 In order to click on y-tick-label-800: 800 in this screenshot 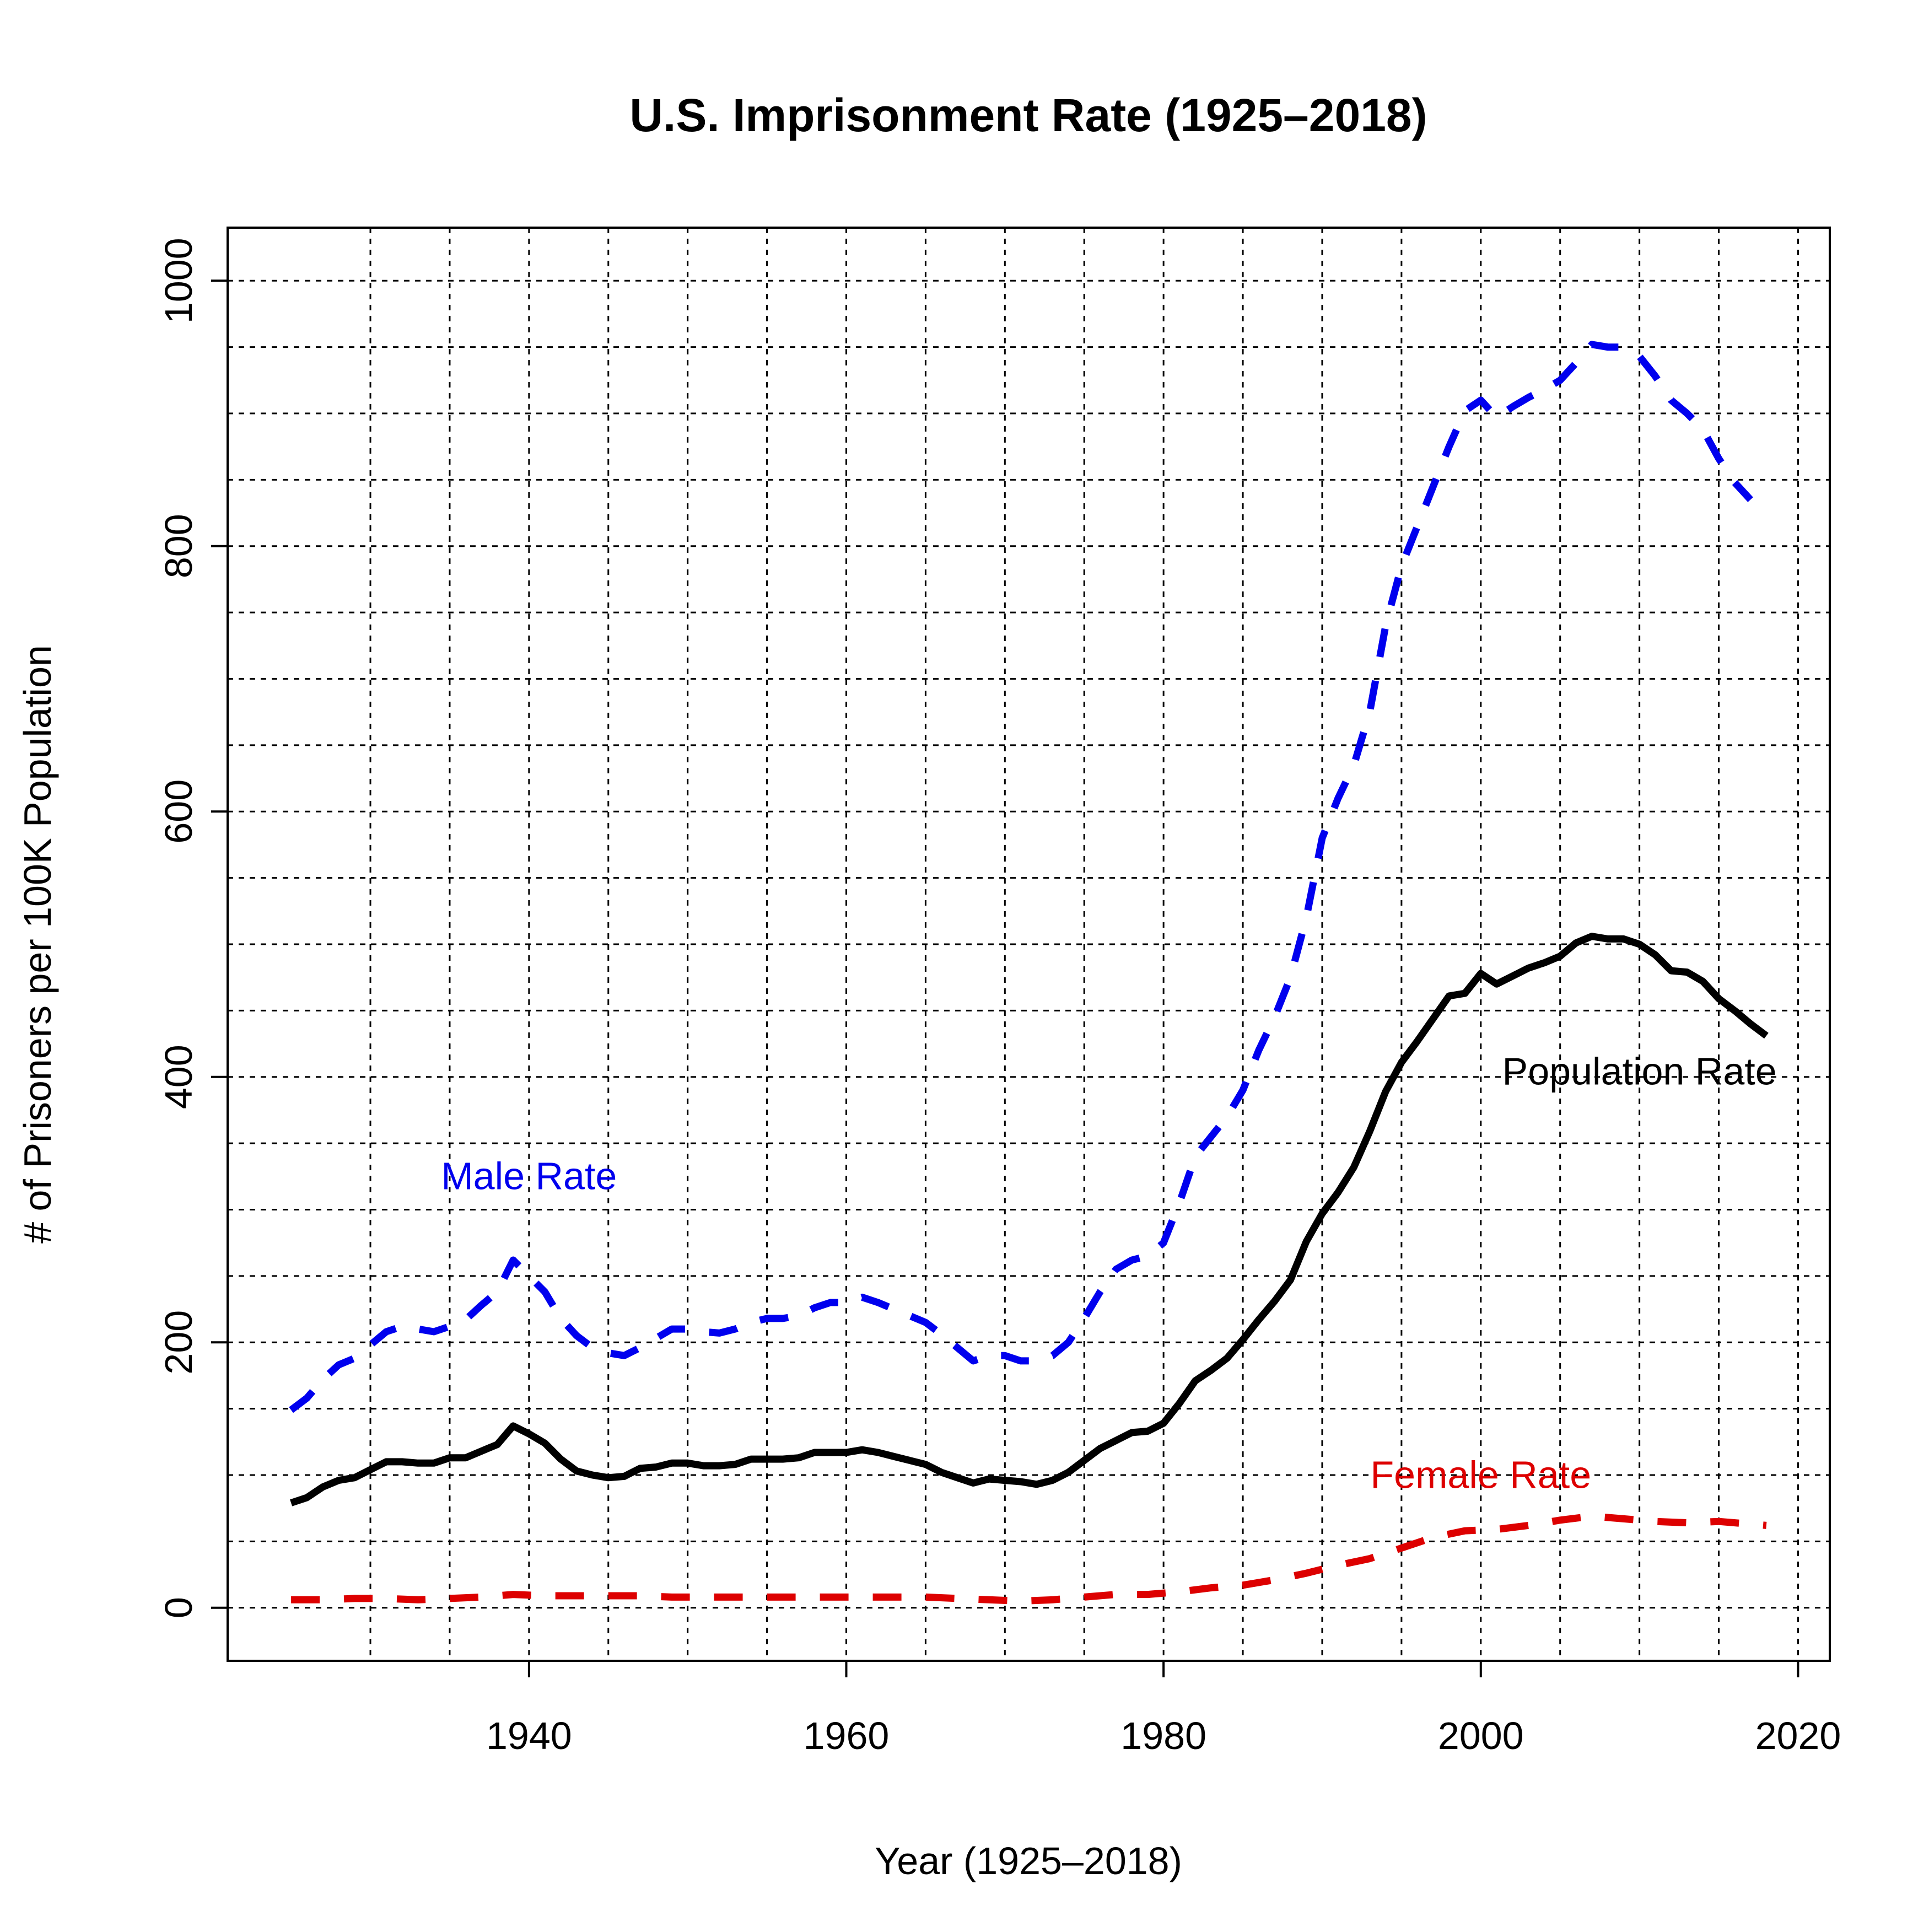, I will do `click(178, 546)`.